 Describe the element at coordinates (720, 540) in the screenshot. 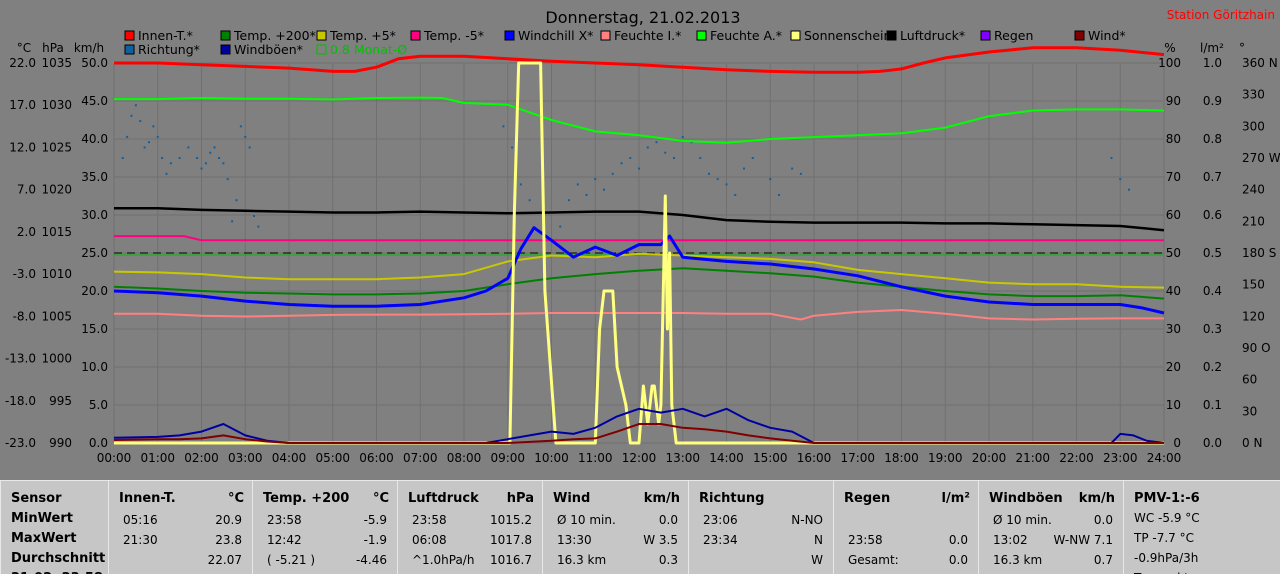

I see `stats-cell-label: 23:34` at that location.